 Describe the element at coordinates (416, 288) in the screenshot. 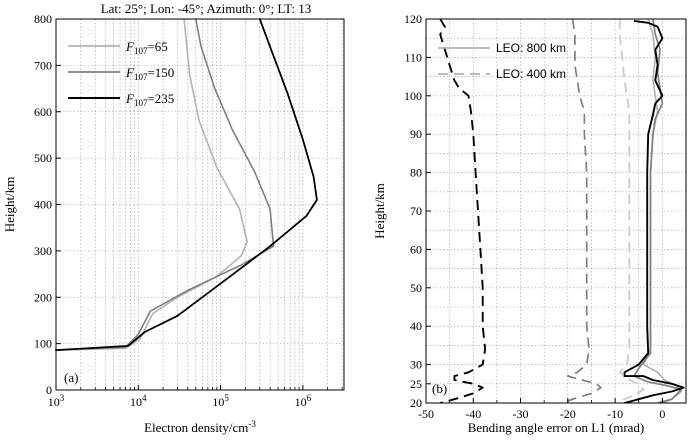

I see `y-tick-label: 50` at that location.